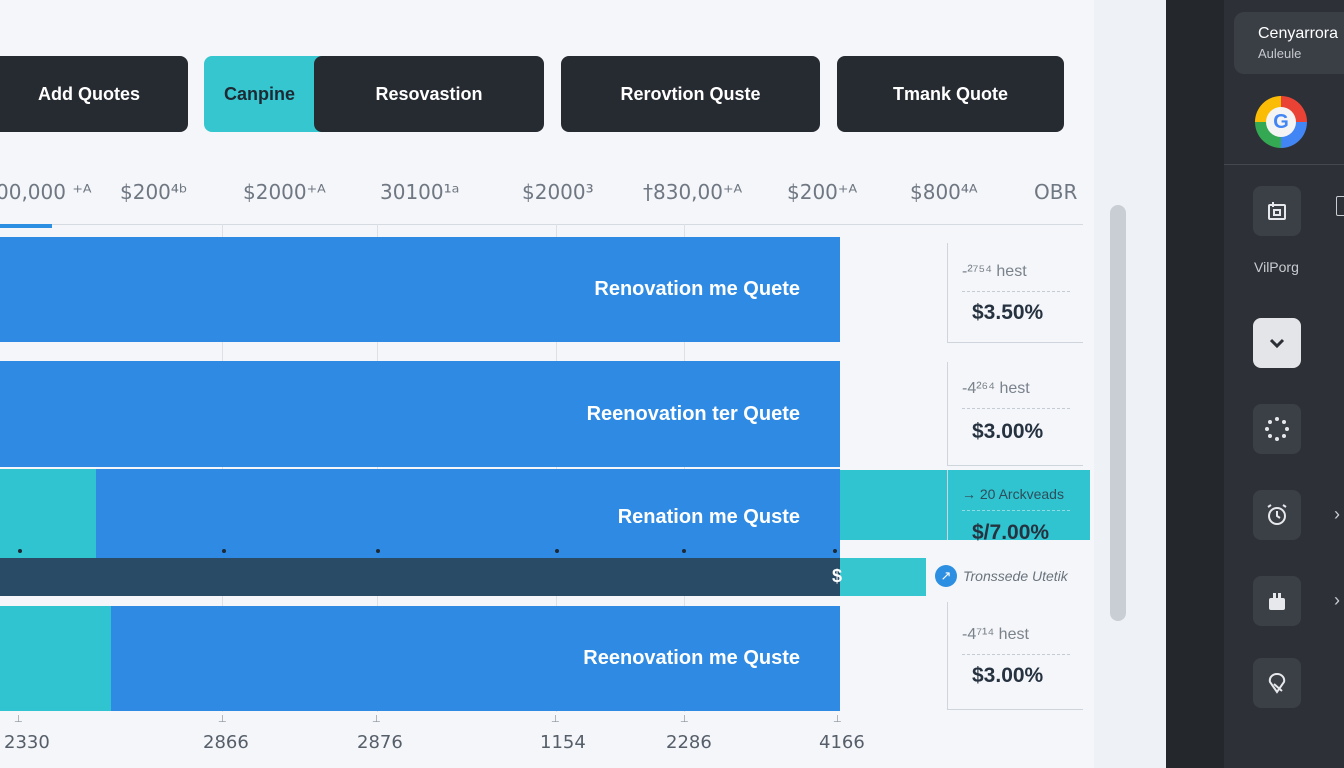 Image resolution: width=1344 pixels, height=768 pixels. What do you see at coordinates (1281, 122) in the screenshot?
I see `google-logo-icon: G` at bounding box center [1281, 122].